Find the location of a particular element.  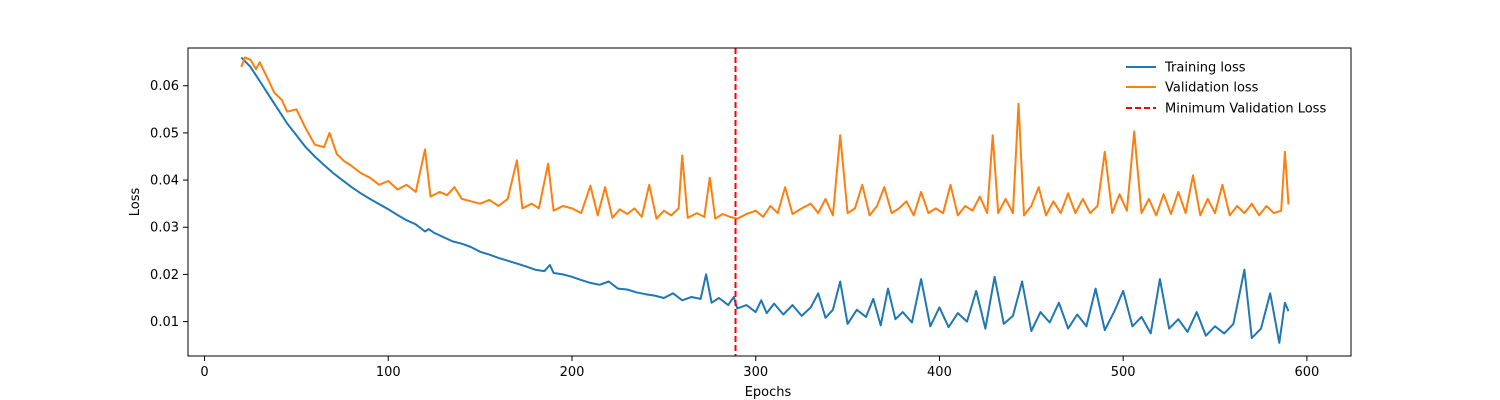

y-tick-label: 0.03 is located at coordinates (164, 228).